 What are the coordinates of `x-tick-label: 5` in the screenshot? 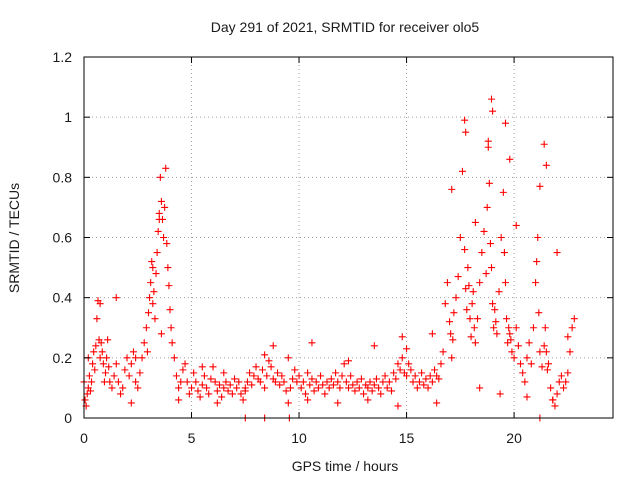 It's located at (192, 438).